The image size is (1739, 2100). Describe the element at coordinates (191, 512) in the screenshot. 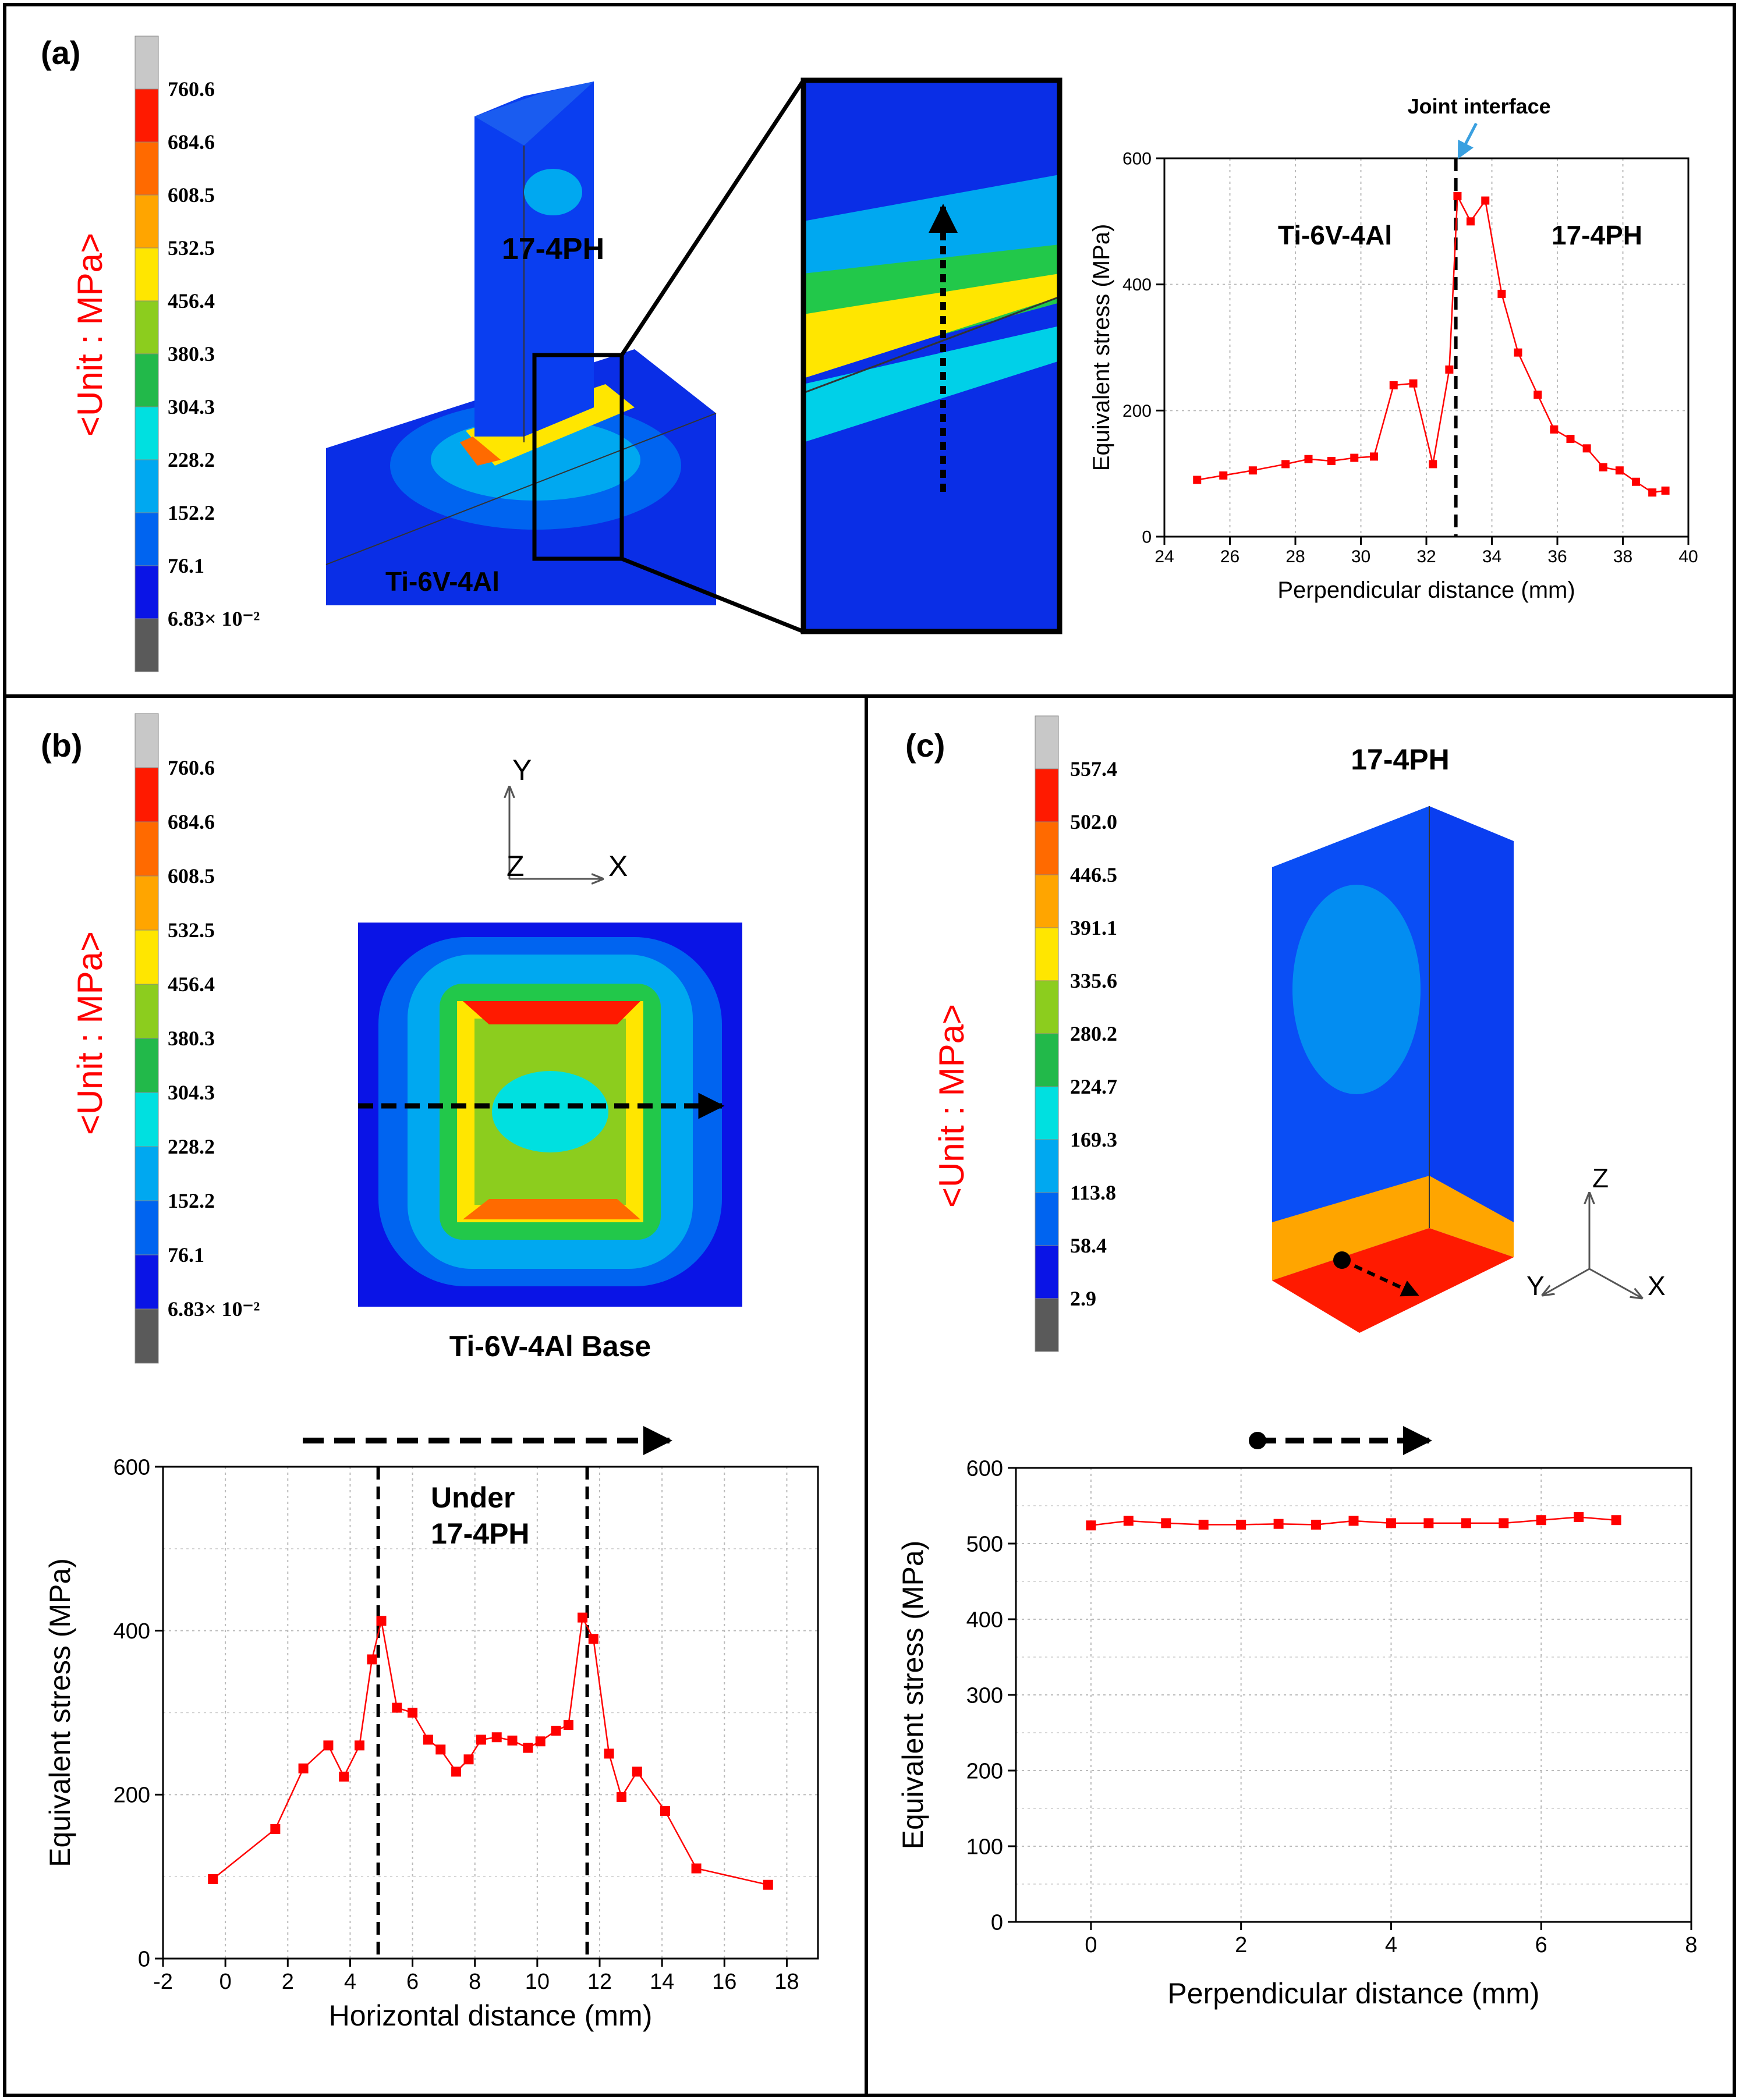

I see `colorbar-tick-label: 152.2` at that location.